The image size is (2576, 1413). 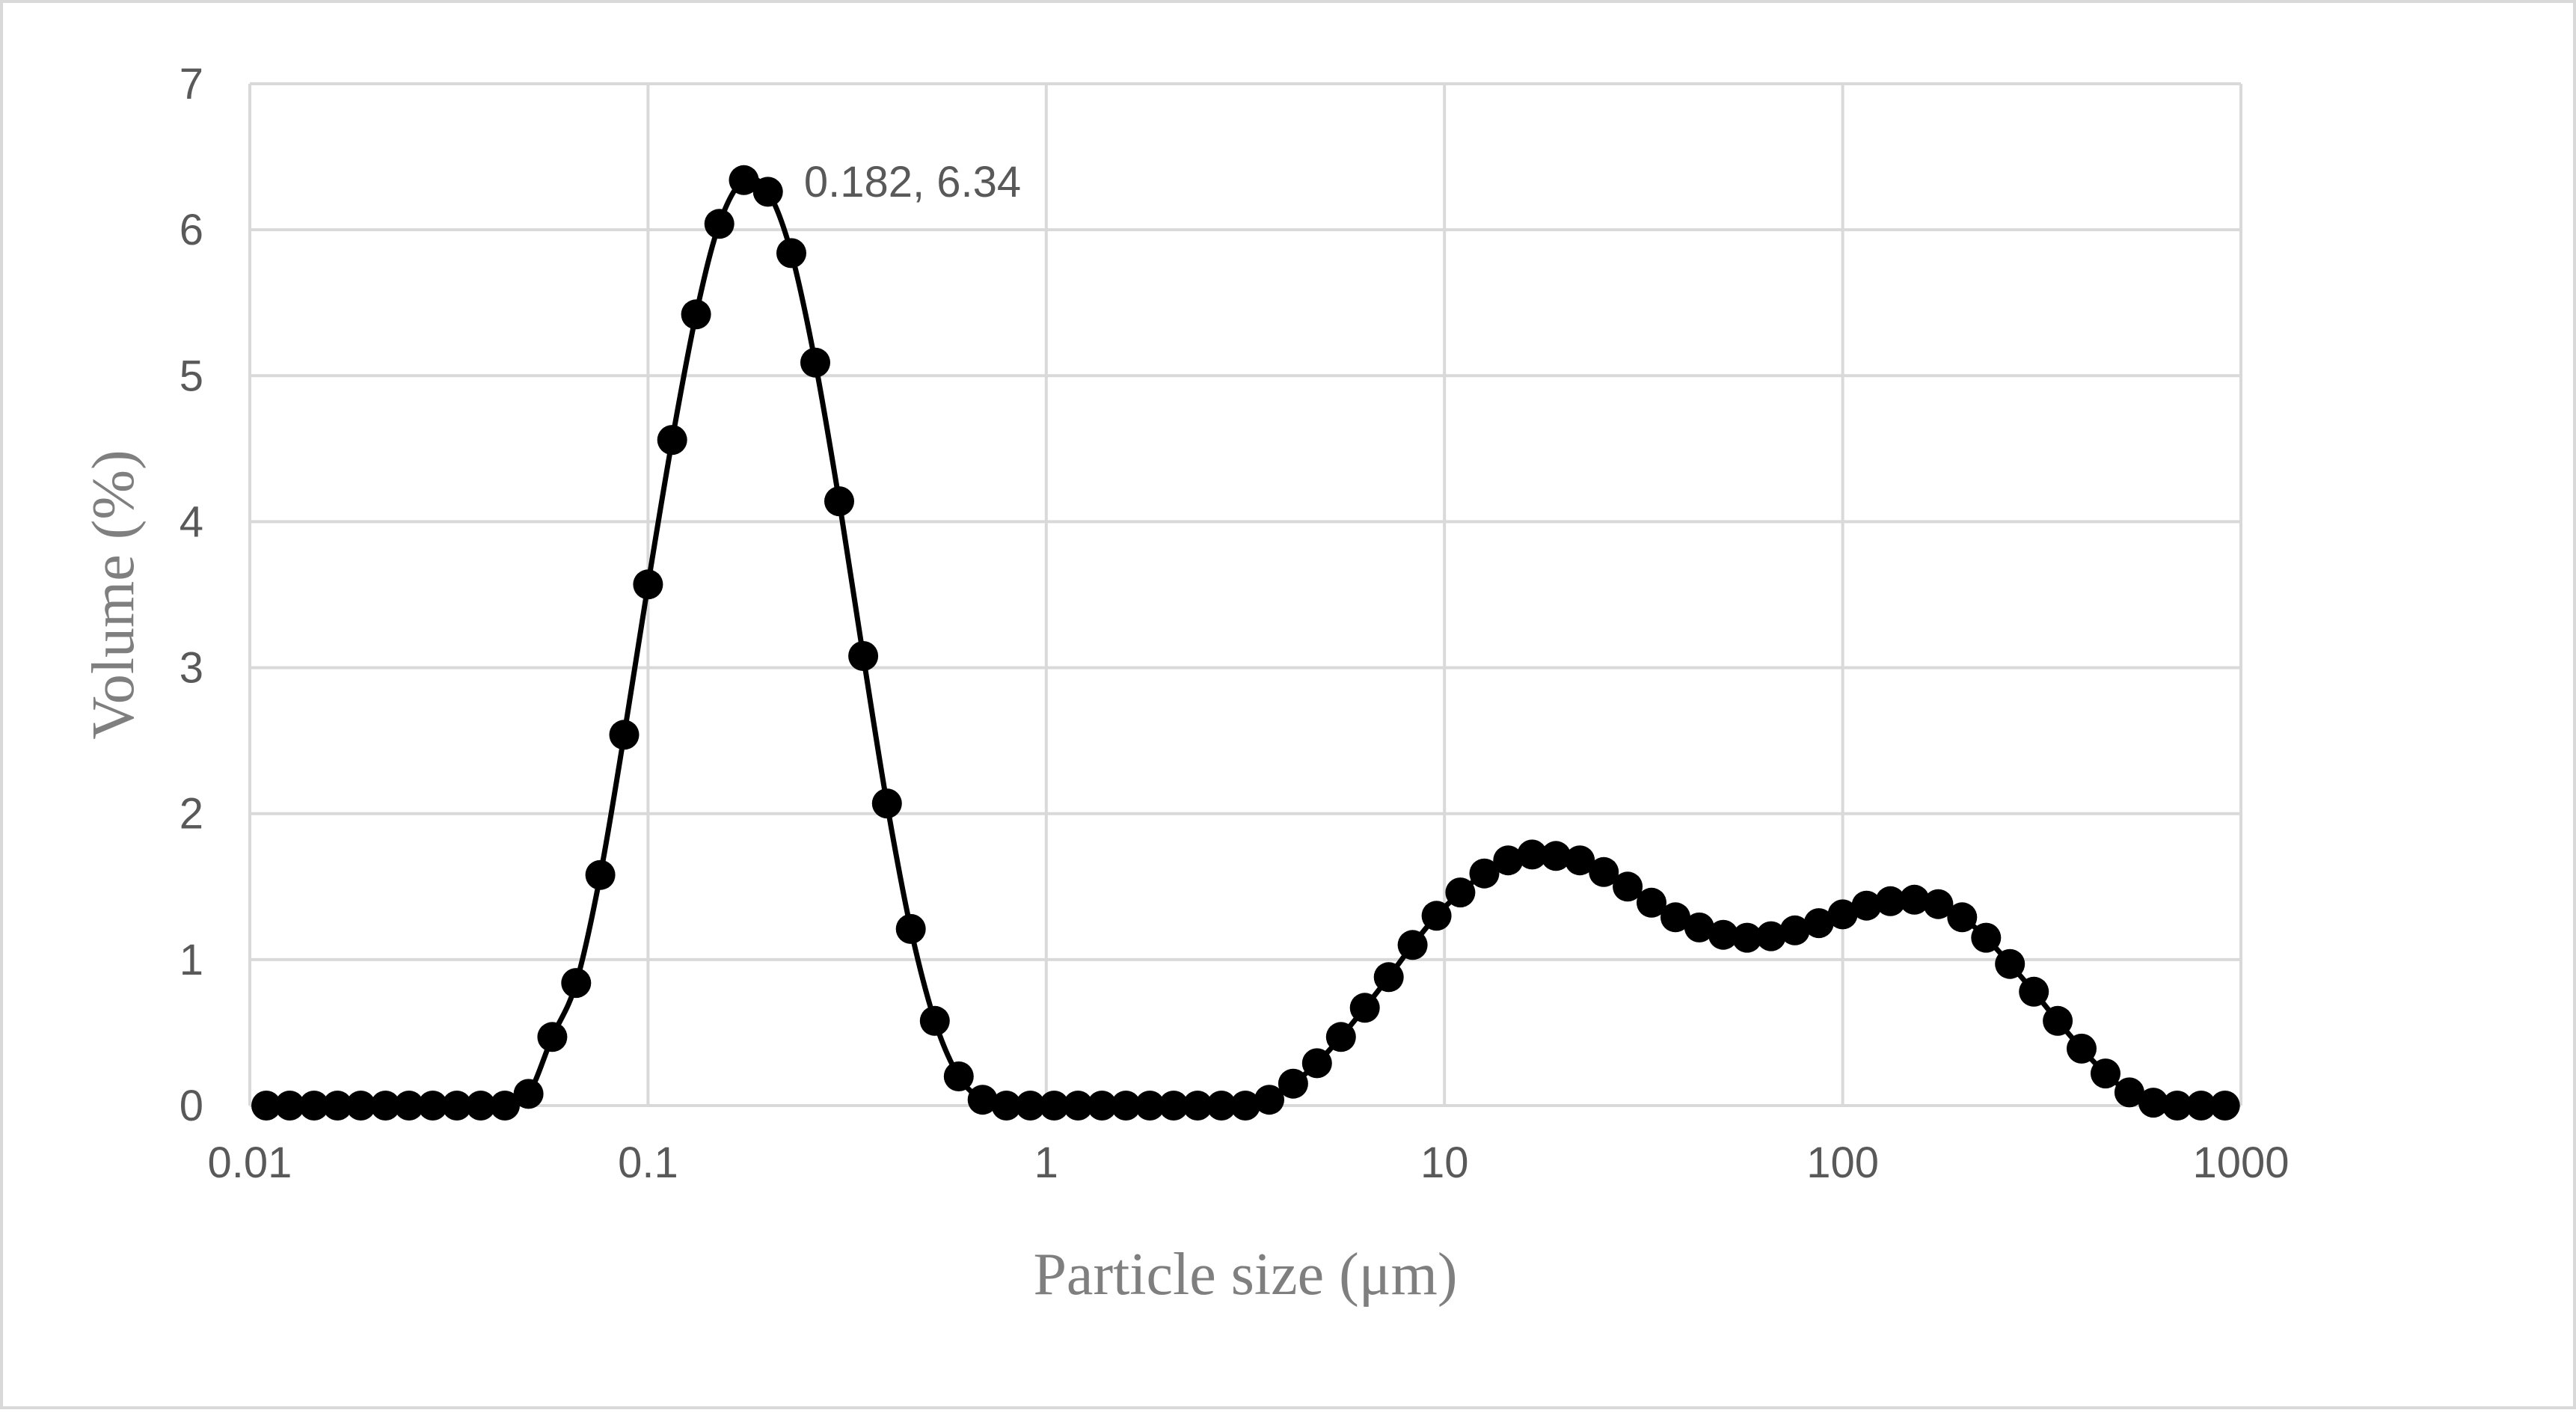 I want to click on y-tick-label: 6, so click(x=191, y=230).